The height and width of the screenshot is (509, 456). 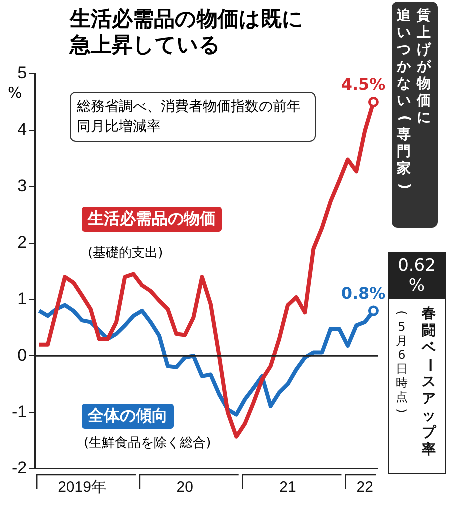 What do you see at coordinates (23, 298) in the screenshot?
I see `y-tick-label: 1` at bounding box center [23, 298].